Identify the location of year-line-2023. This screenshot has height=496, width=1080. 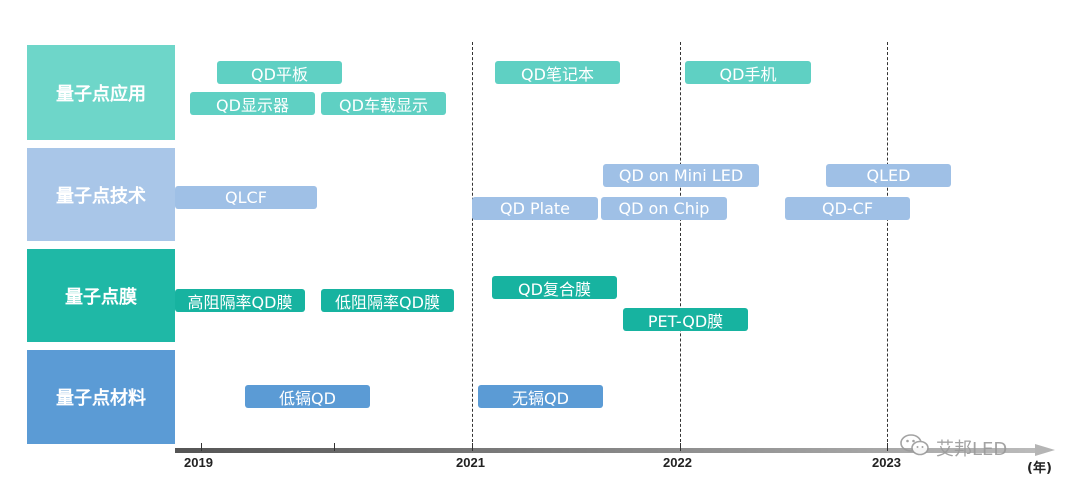
(887, 247).